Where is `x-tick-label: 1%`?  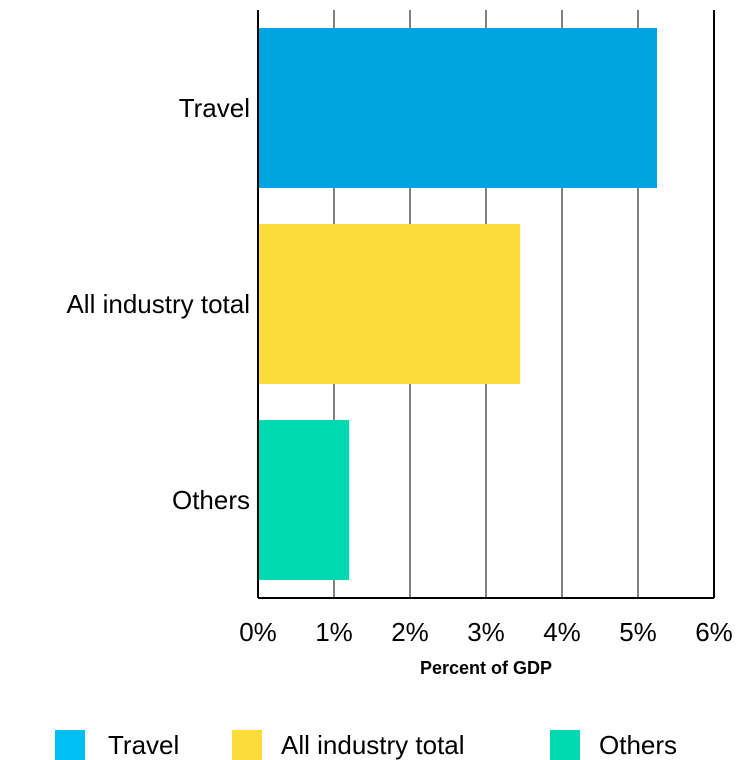
x-tick-label: 1% is located at coordinates (334, 632).